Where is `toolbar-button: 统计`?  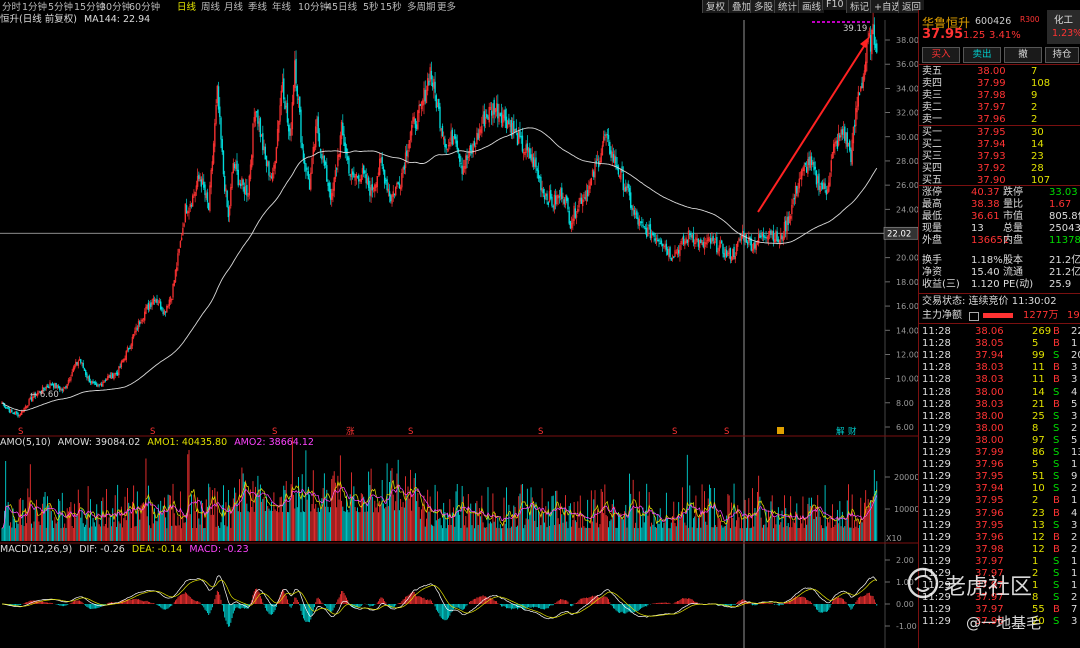
toolbar-button: 统计 is located at coordinates (787, 6).